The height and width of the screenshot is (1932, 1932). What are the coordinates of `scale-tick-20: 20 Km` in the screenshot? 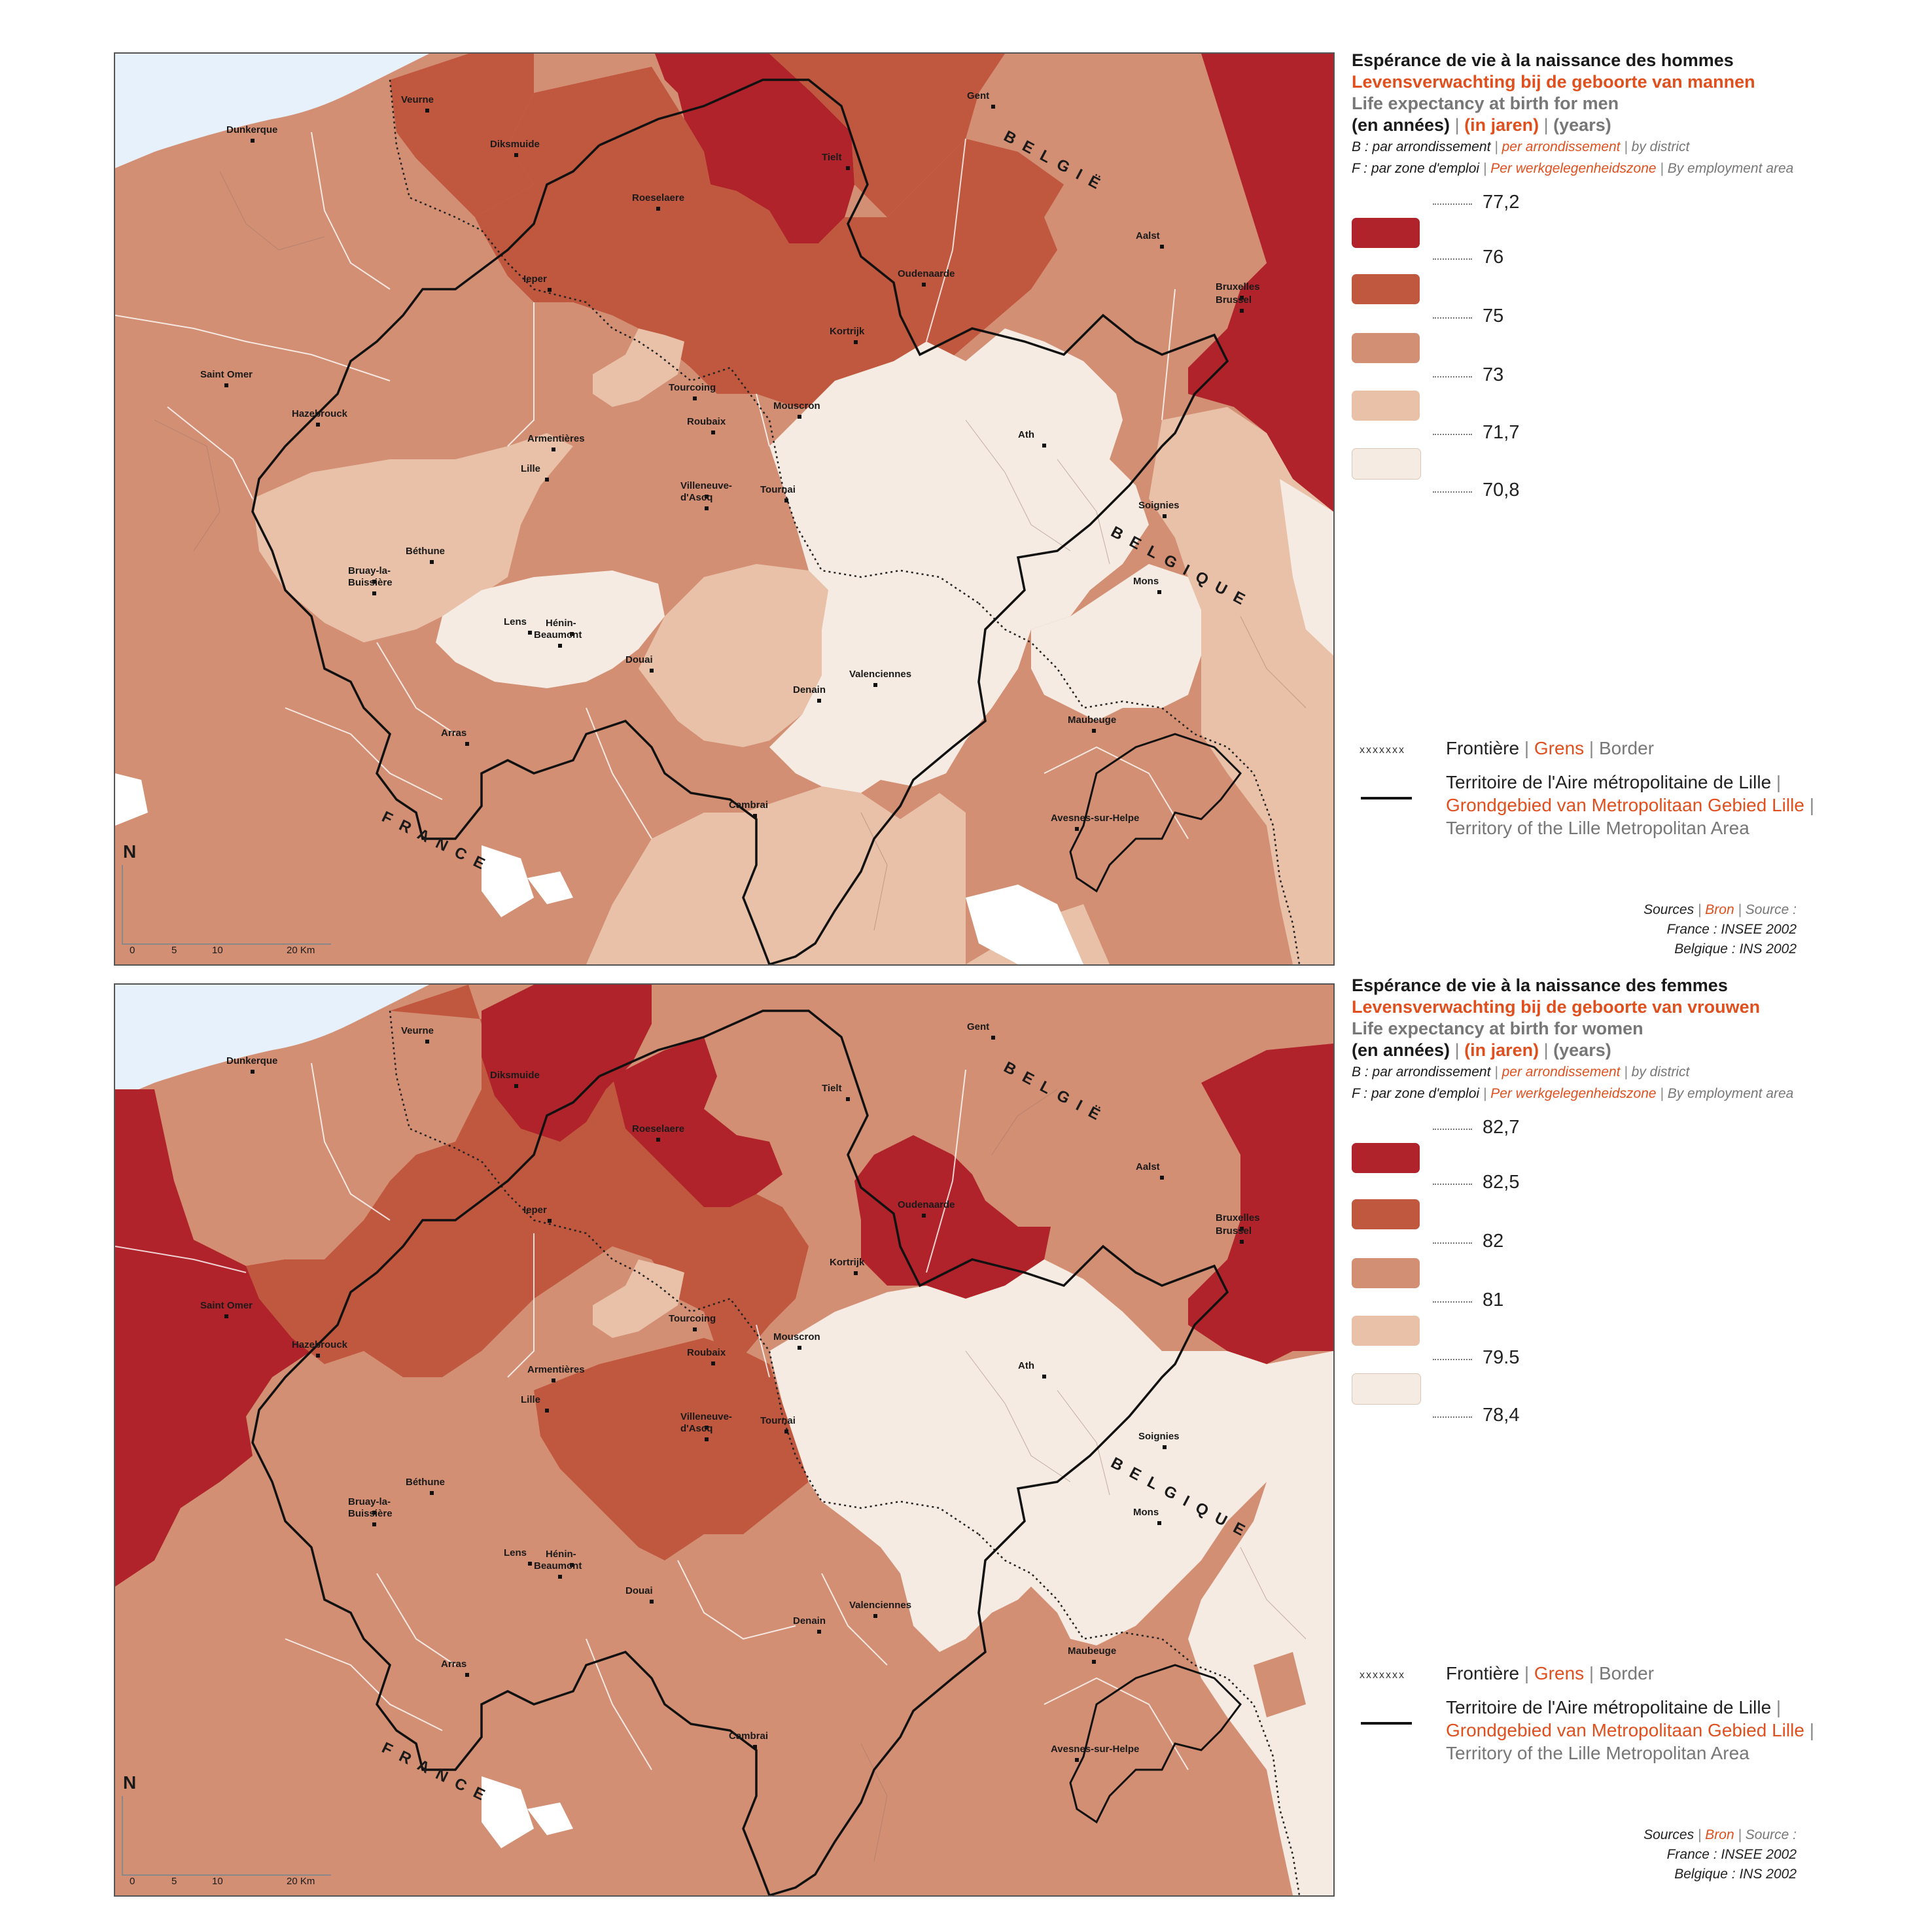 It's located at (301, 950).